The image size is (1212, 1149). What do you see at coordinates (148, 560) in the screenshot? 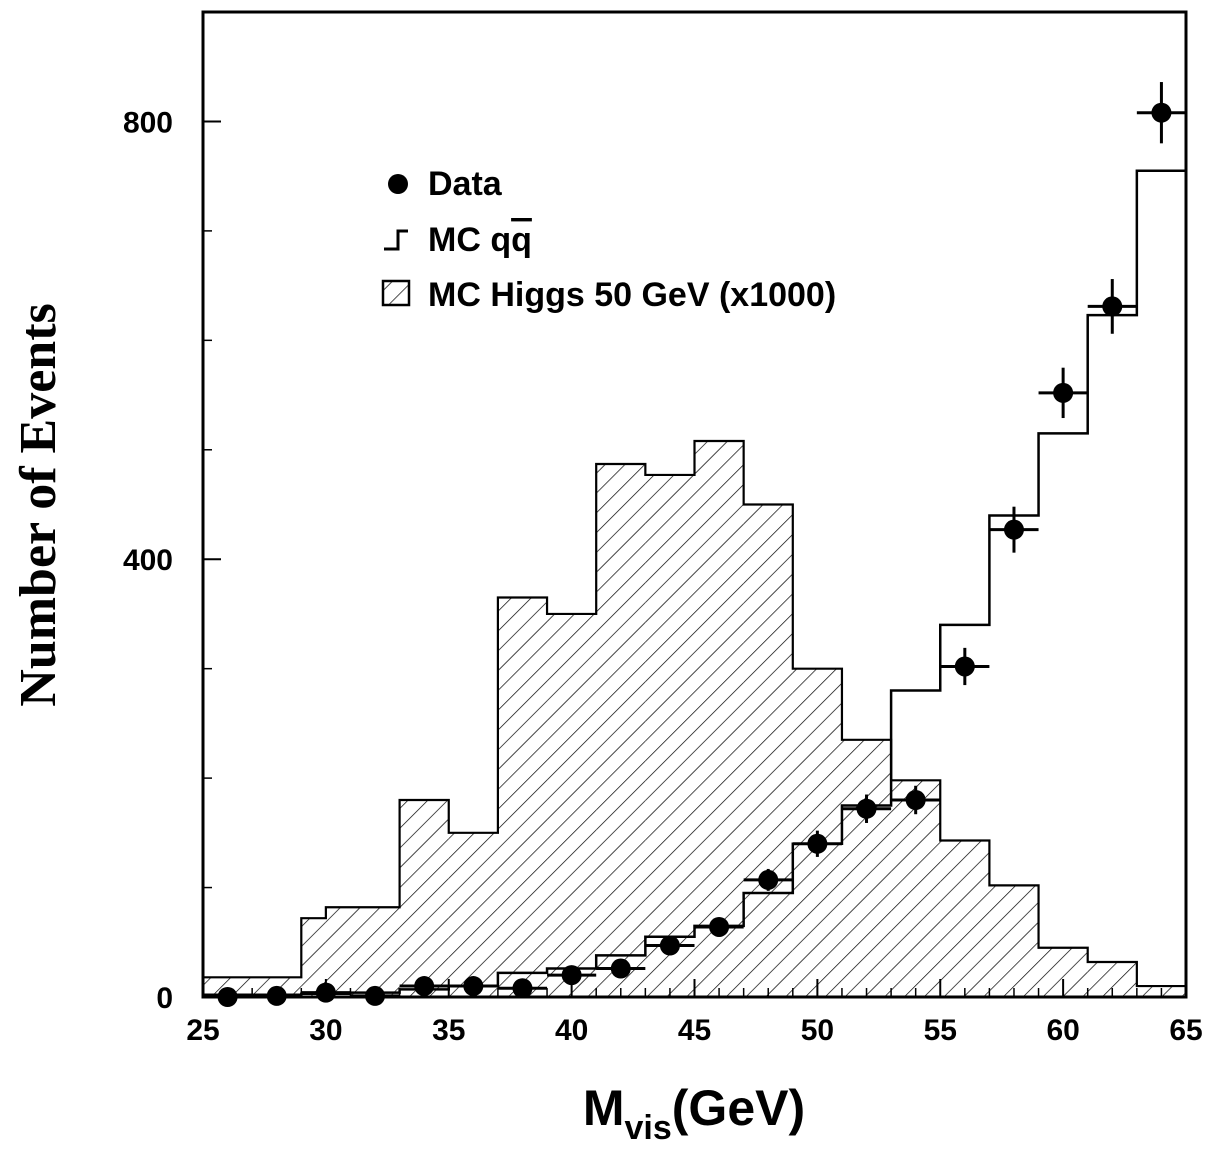
I see `y-tick-label: 400` at bounding box center [148, 560].